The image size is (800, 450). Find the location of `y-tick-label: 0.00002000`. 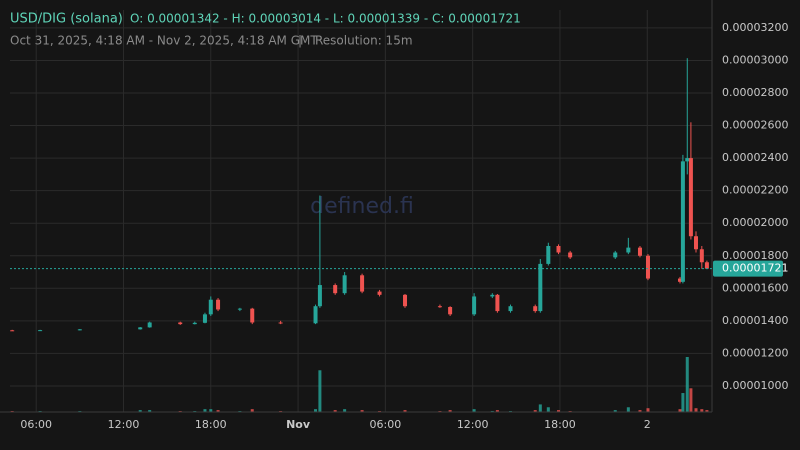

y-tick-label: 0.00002000 is located at coordinates (755, 222).